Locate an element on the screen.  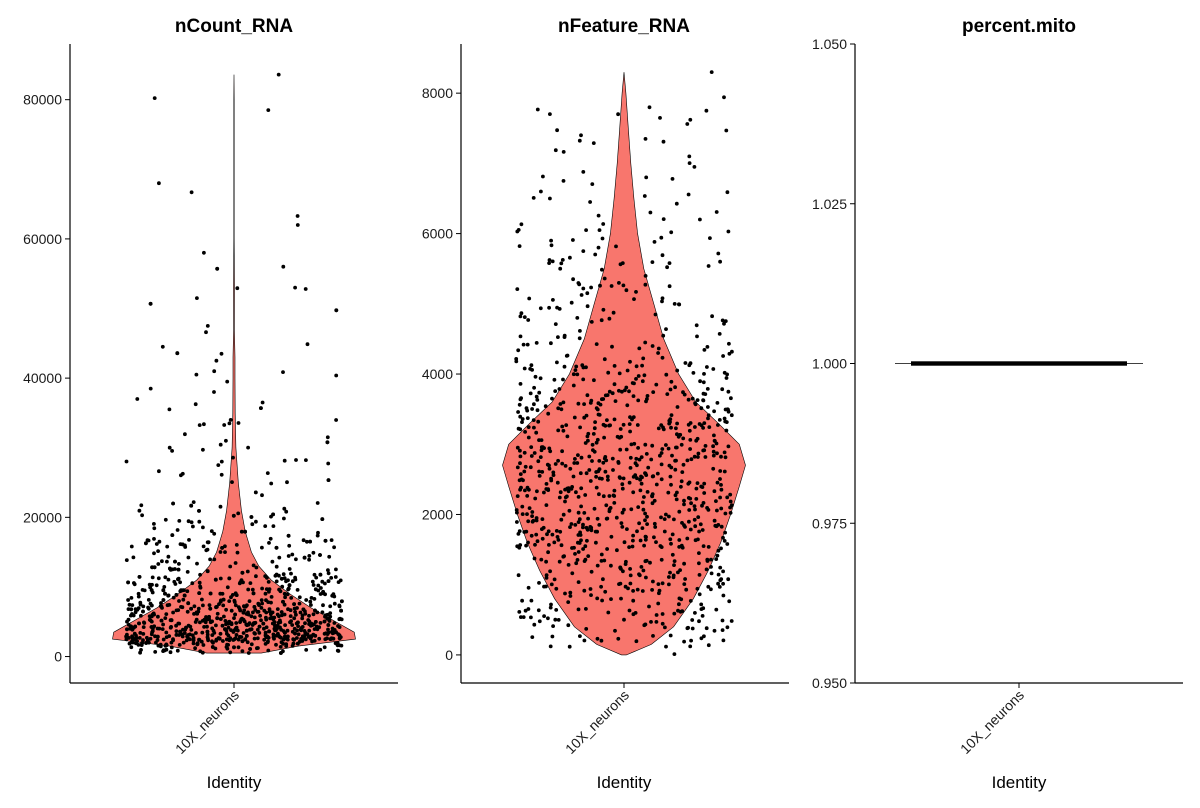
y-axis-ticks: 0 2000 4000 6000 8000 is located at coordinates (441, 374).